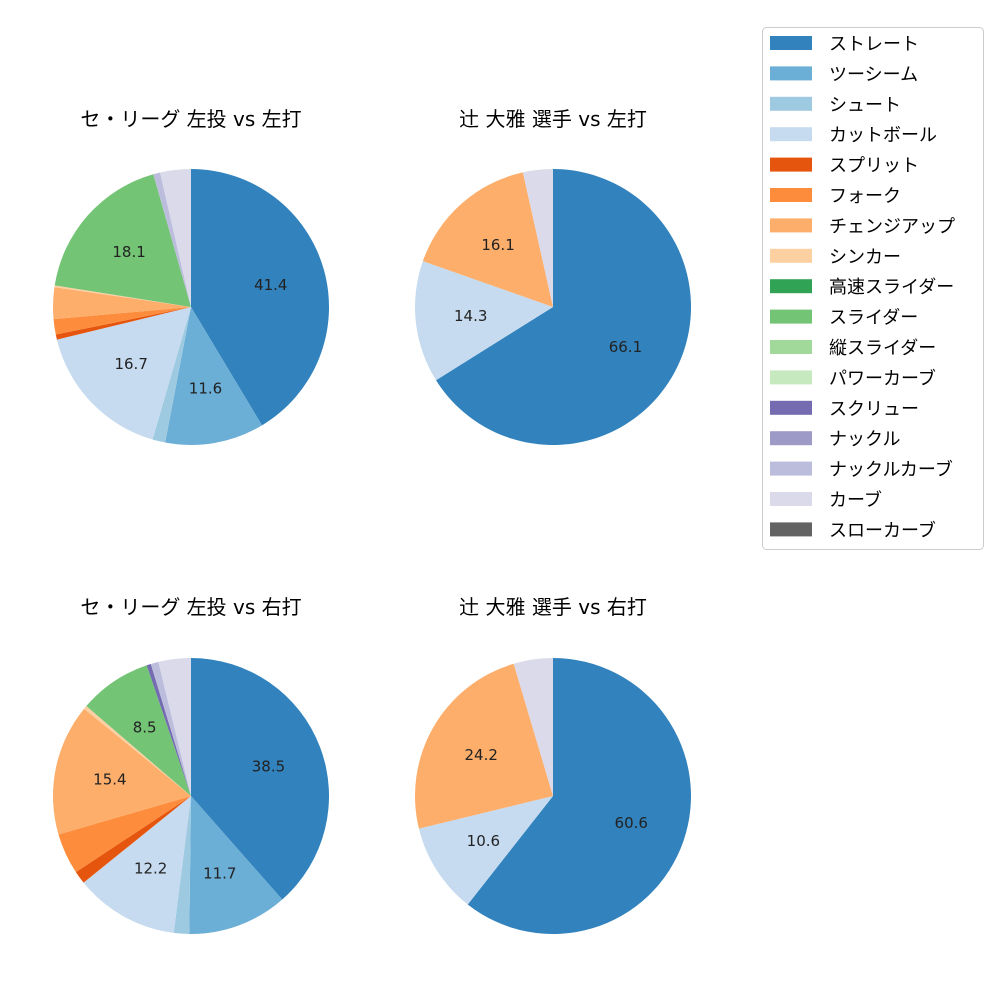 This screenshot has width=1000, height=1000. Describe the element at coordinates (190, 119) in the screenshot. I see `pie-title: セ・リーグ 左投 vs 左打` at that location.